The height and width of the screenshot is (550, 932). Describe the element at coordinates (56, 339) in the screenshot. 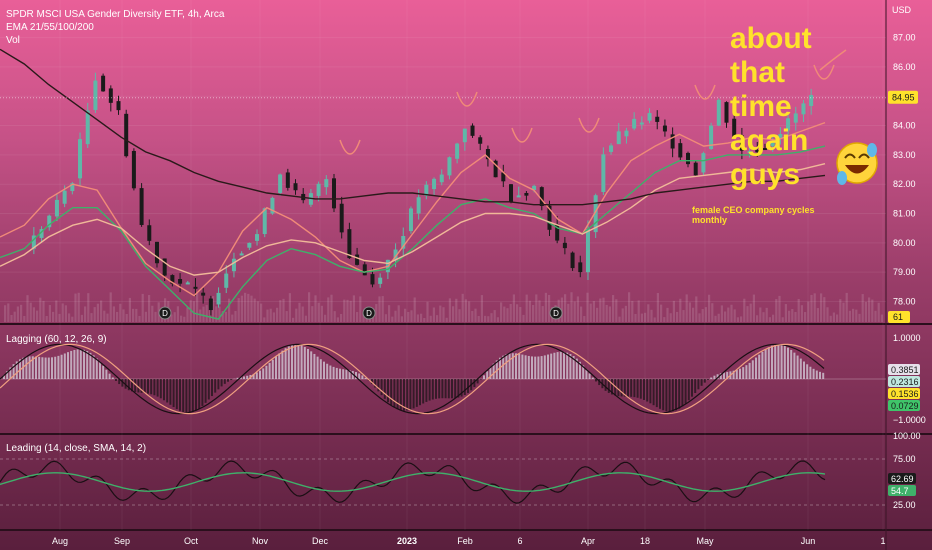

I see `macd-legend: Lagging (60, 12, 26, 9)` at that location.